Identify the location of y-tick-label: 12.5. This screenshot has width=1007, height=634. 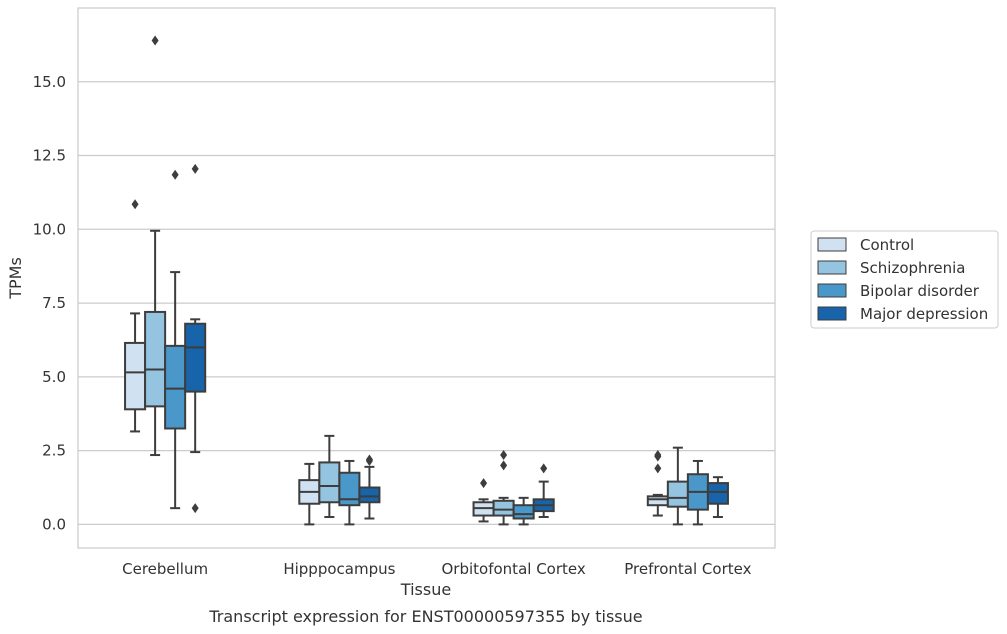
(49, 156).